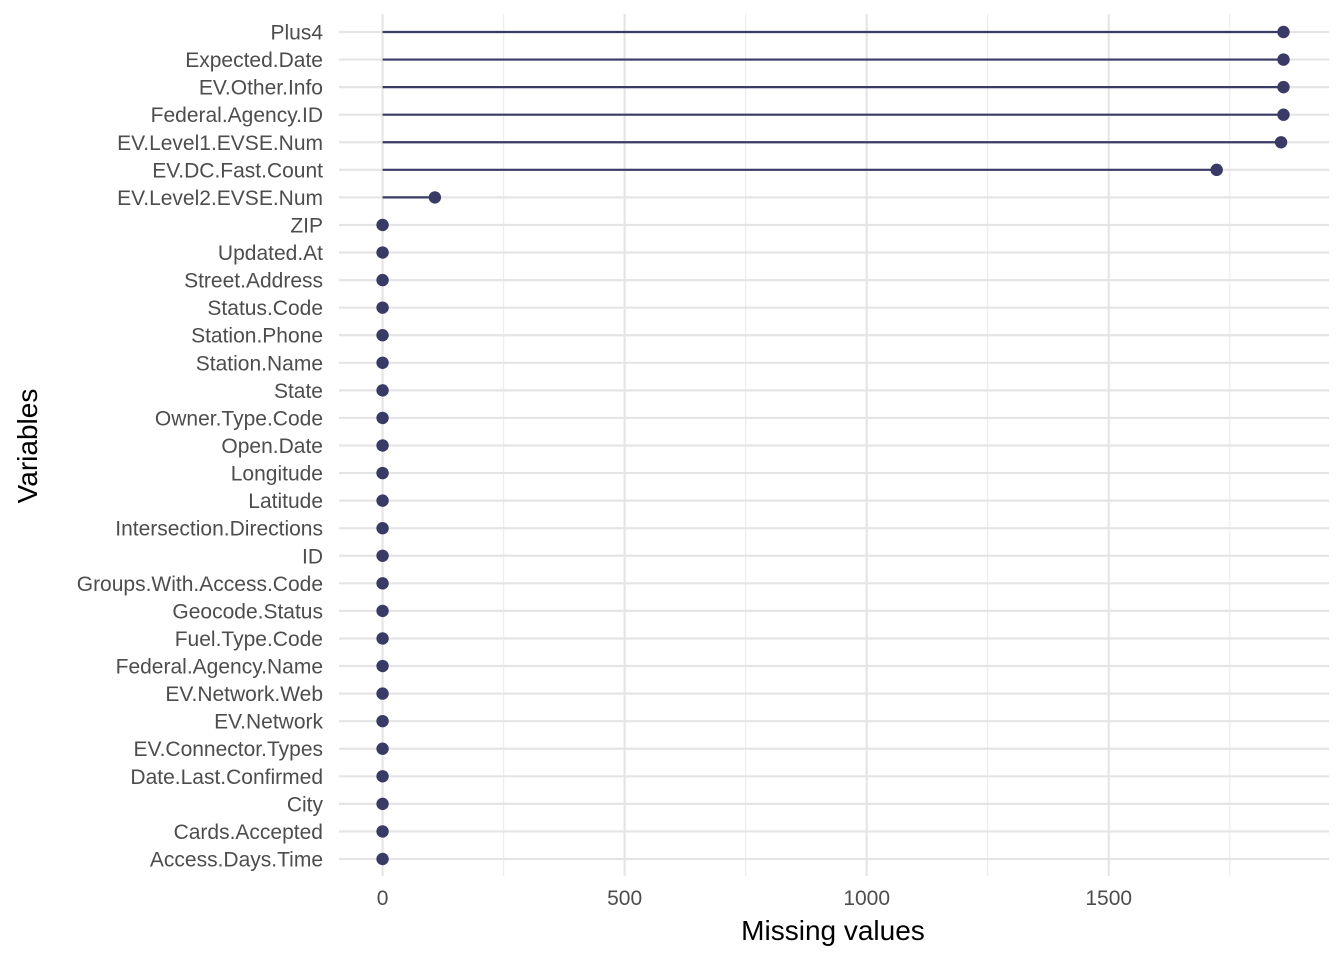 The width and height of the screenshot is (1344, 960). I want to click on category-label: State, so click(298, 391).